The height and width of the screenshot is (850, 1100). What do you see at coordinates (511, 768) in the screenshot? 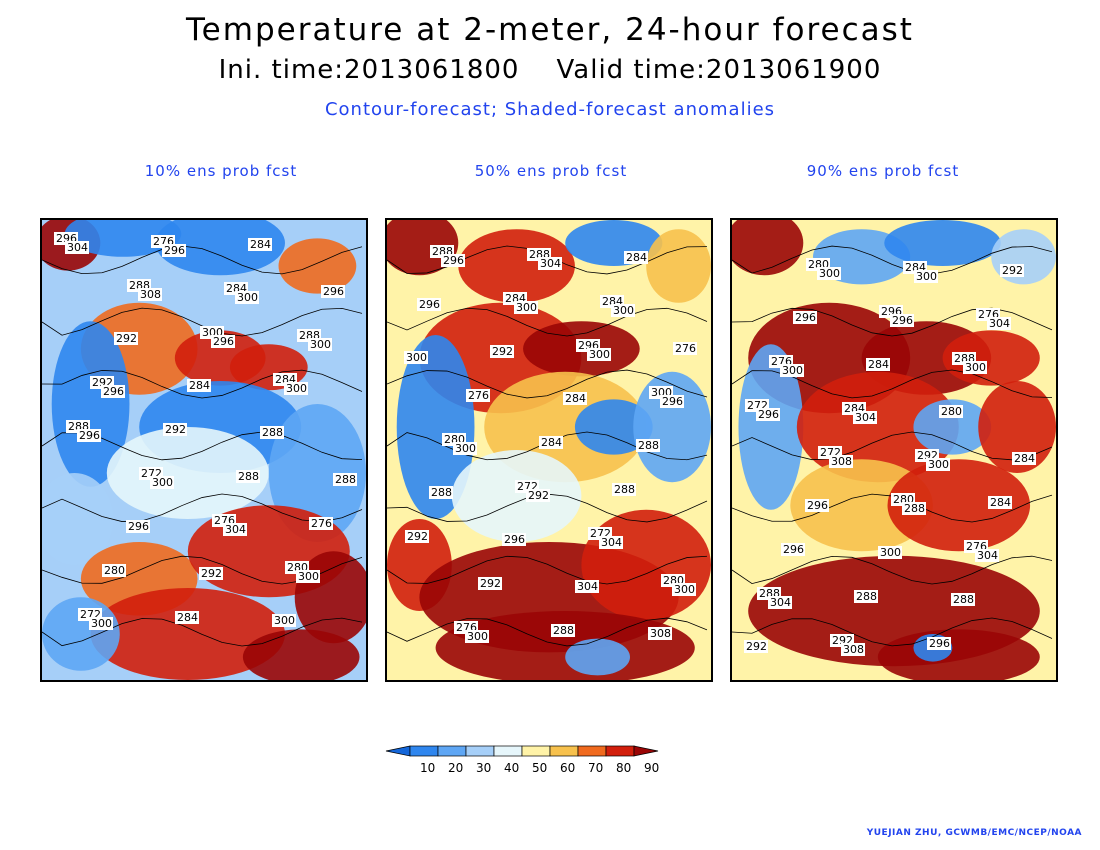
I see `colorbar-tick-label: 40` at bounding box center [511, 768].